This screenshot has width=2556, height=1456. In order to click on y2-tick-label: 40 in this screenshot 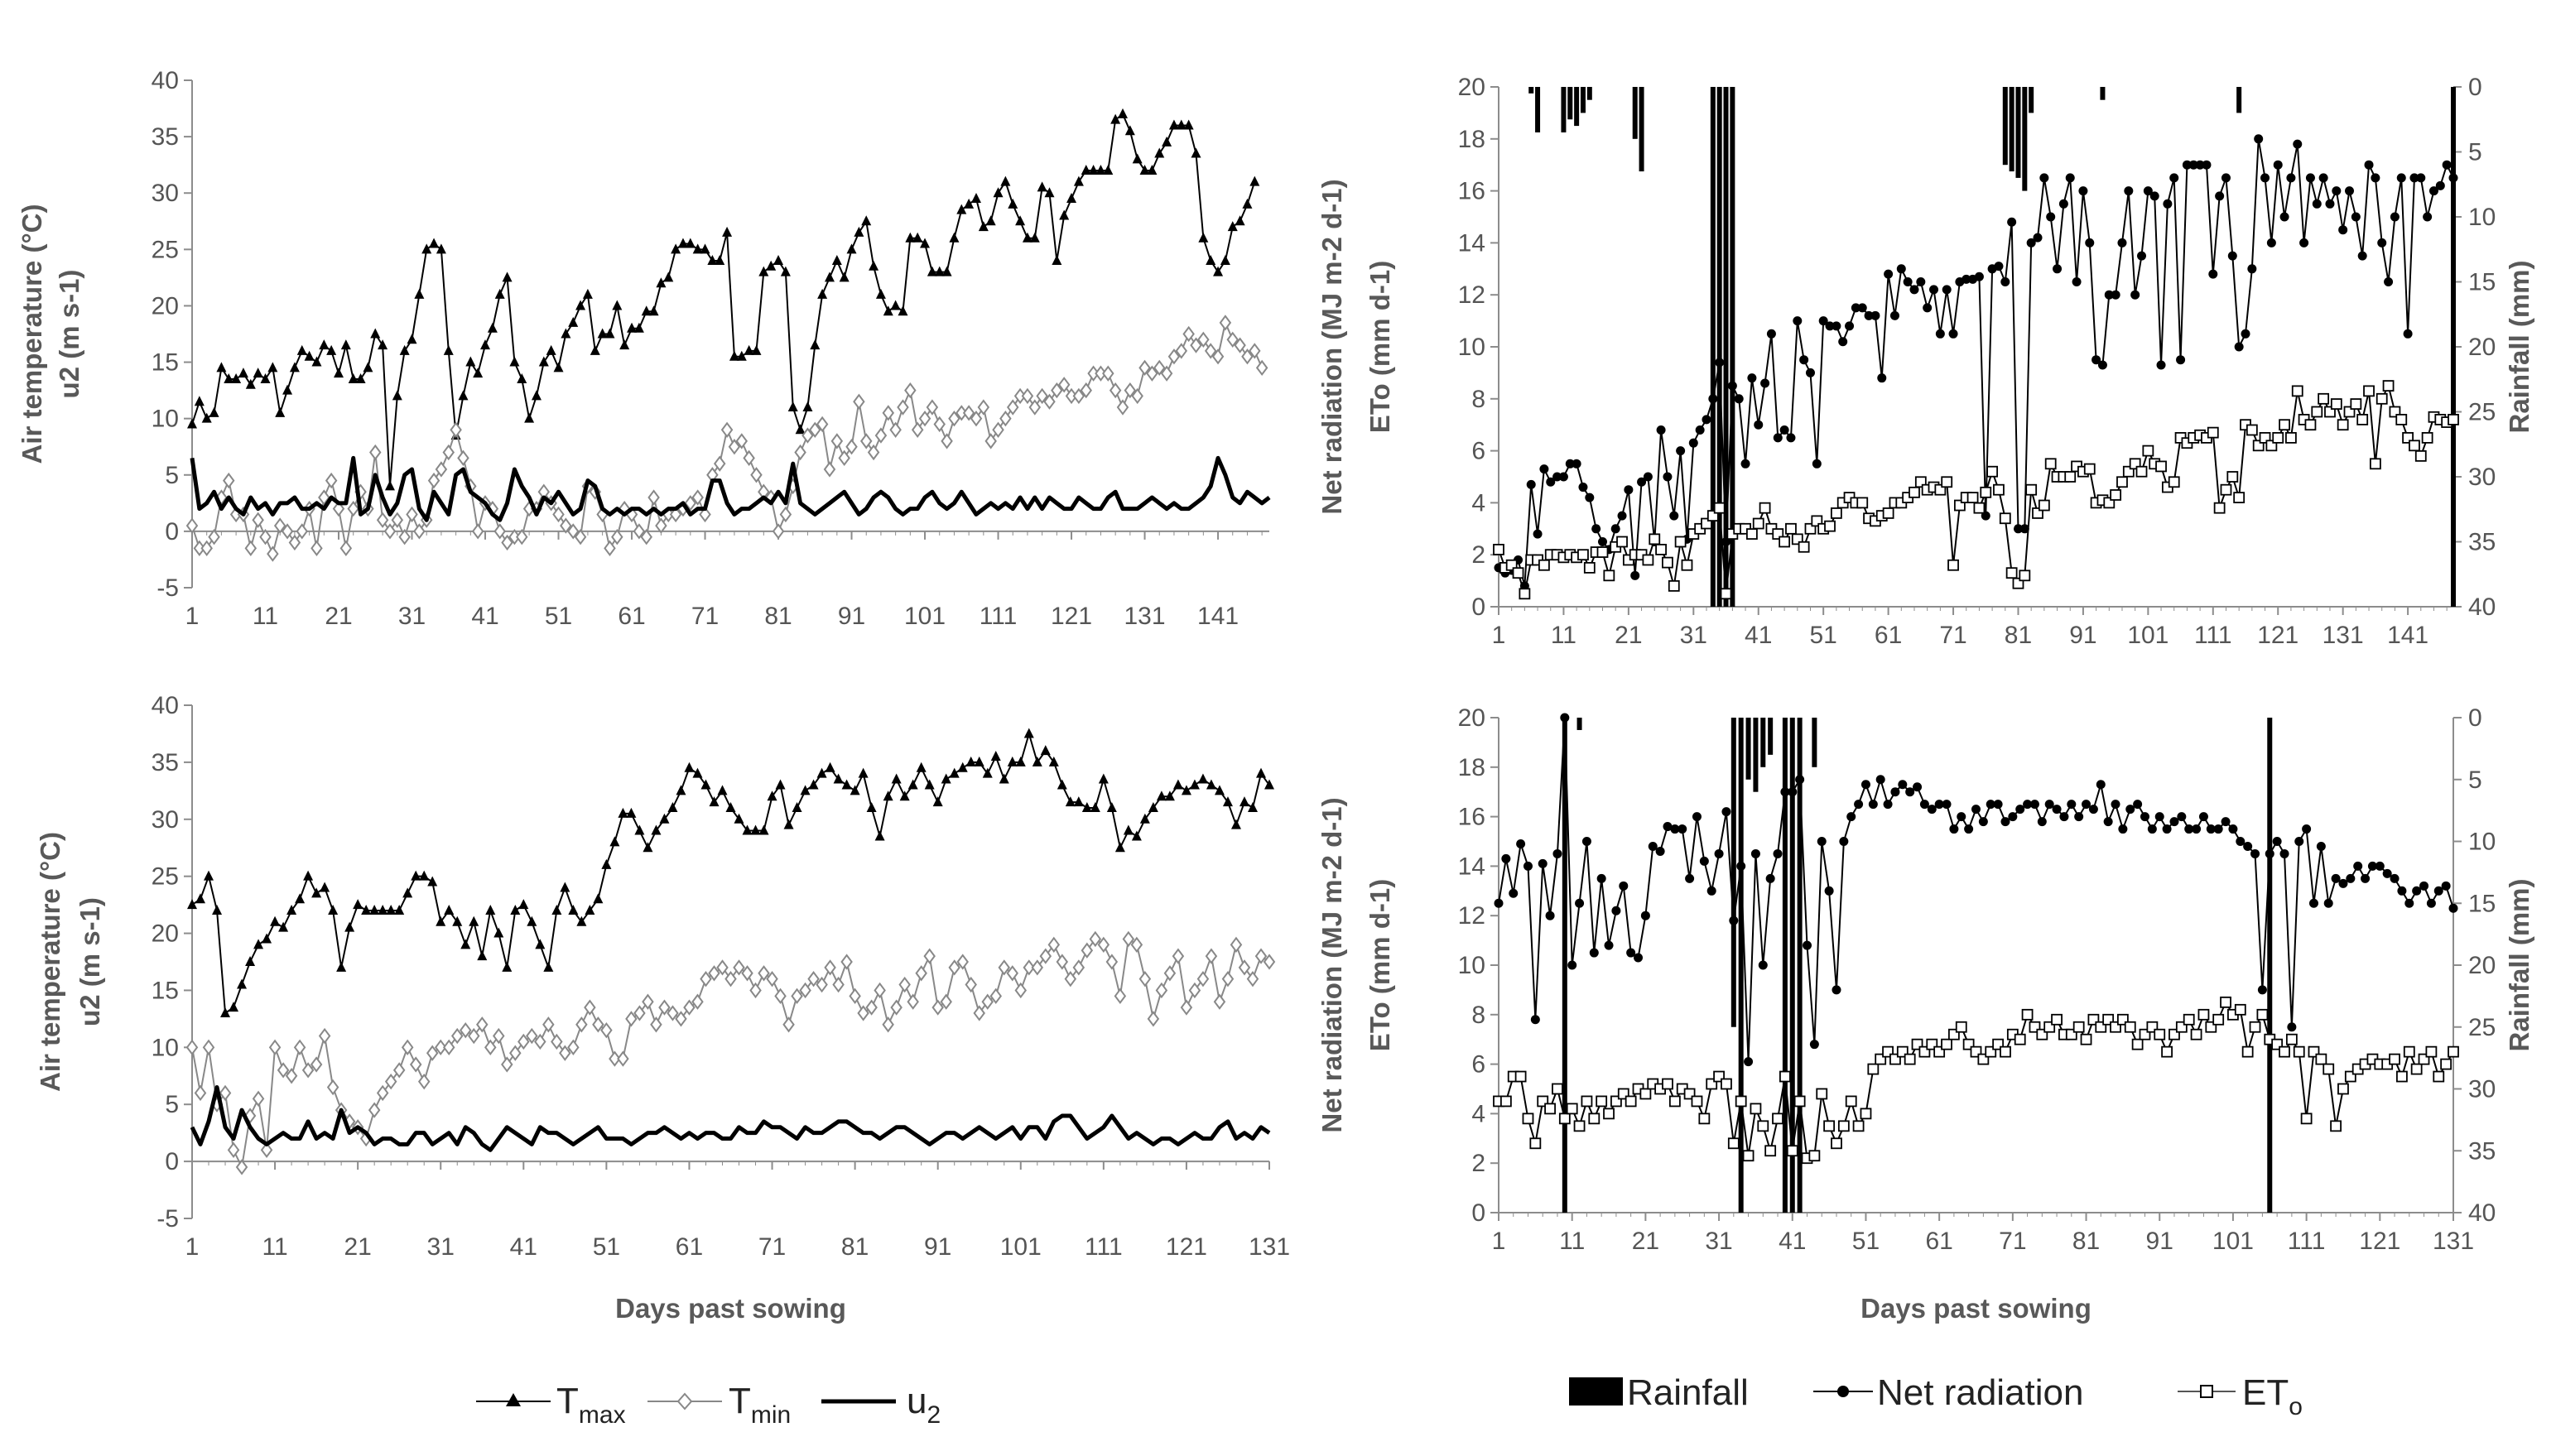, I will do `click(2482, 607)`.